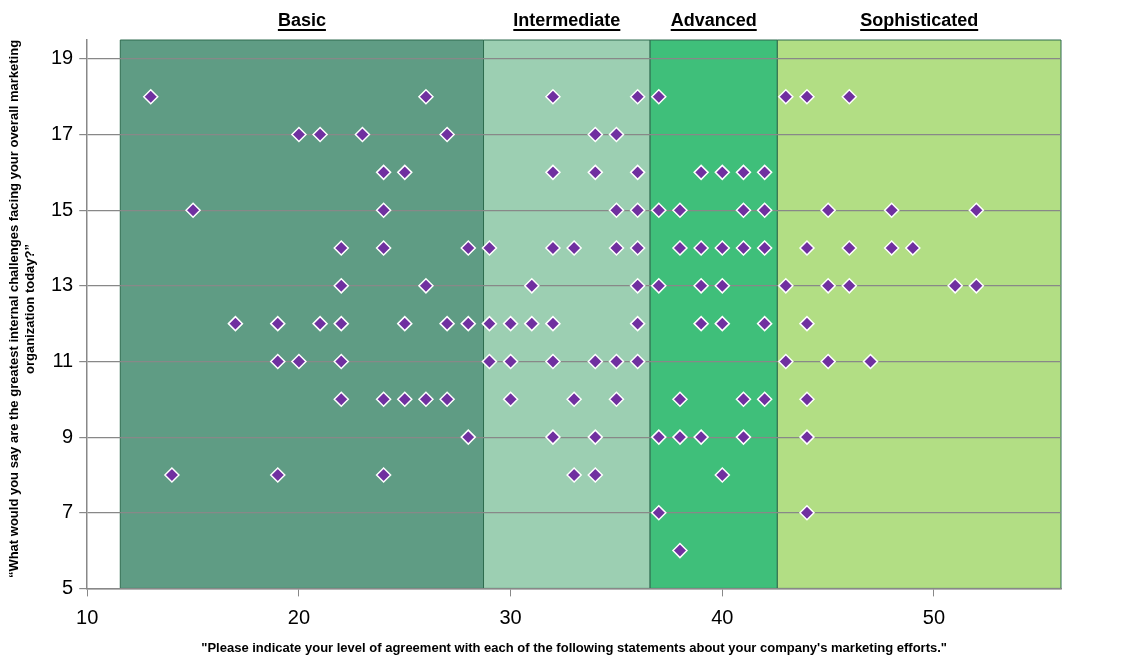 This screenshot has height=664, width=1131. Describe the element at coordinates (87, 616) in the screenshot. I see `x-tick-label: 10` at that location.